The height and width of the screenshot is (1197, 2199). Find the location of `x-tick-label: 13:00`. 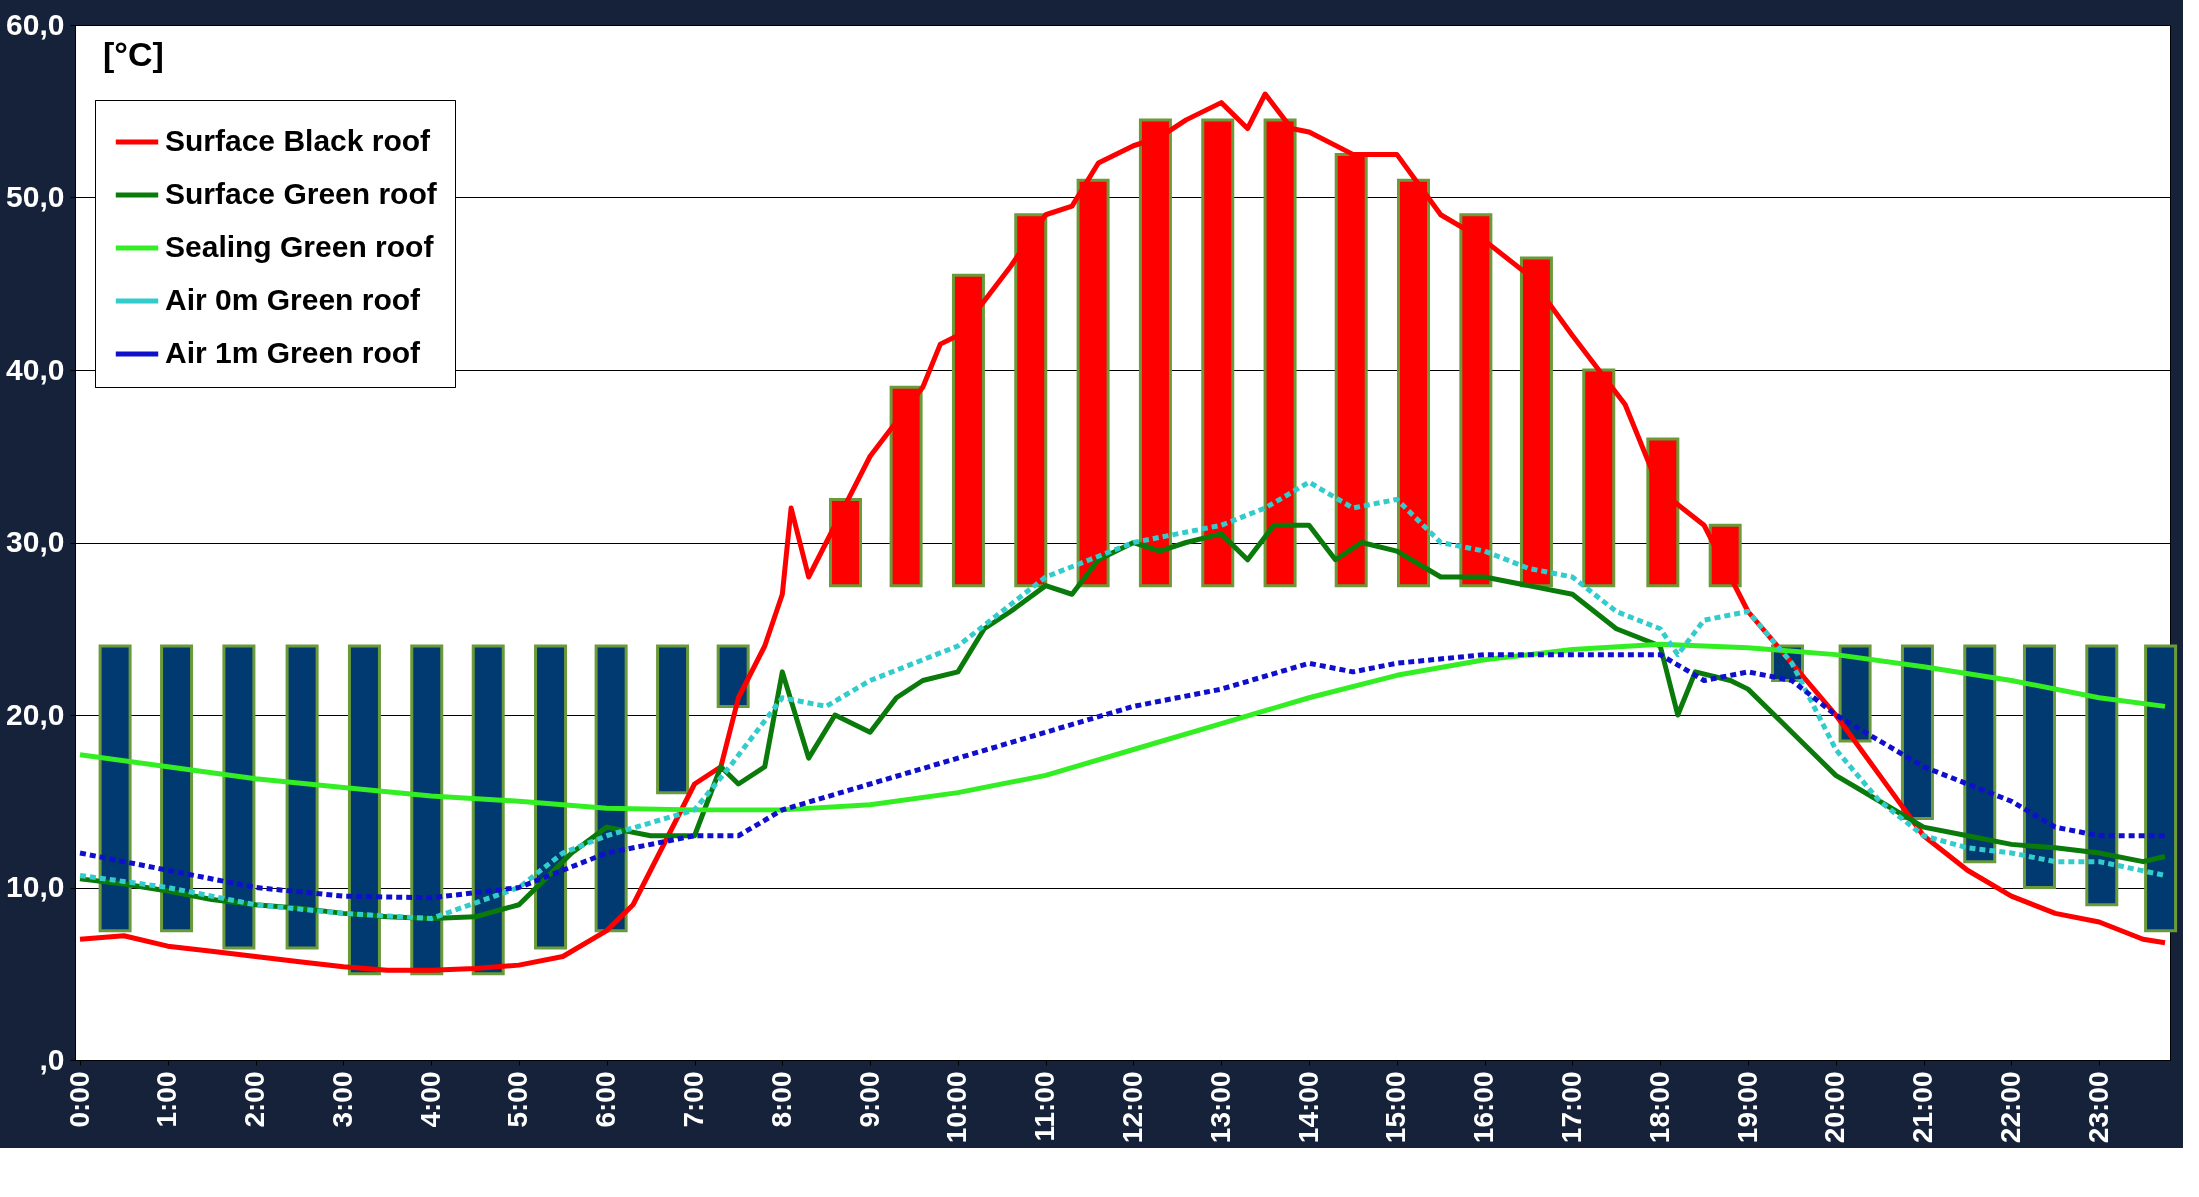

x-tick-label: 13:00 is located at coordinates (1220, 1107).